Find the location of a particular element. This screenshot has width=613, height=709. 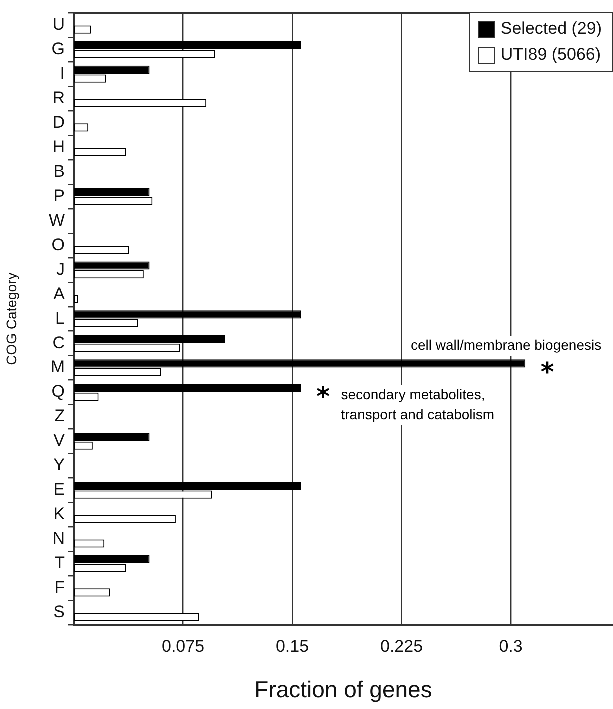

y-tick-label: C is located at coordinates (58, 342).